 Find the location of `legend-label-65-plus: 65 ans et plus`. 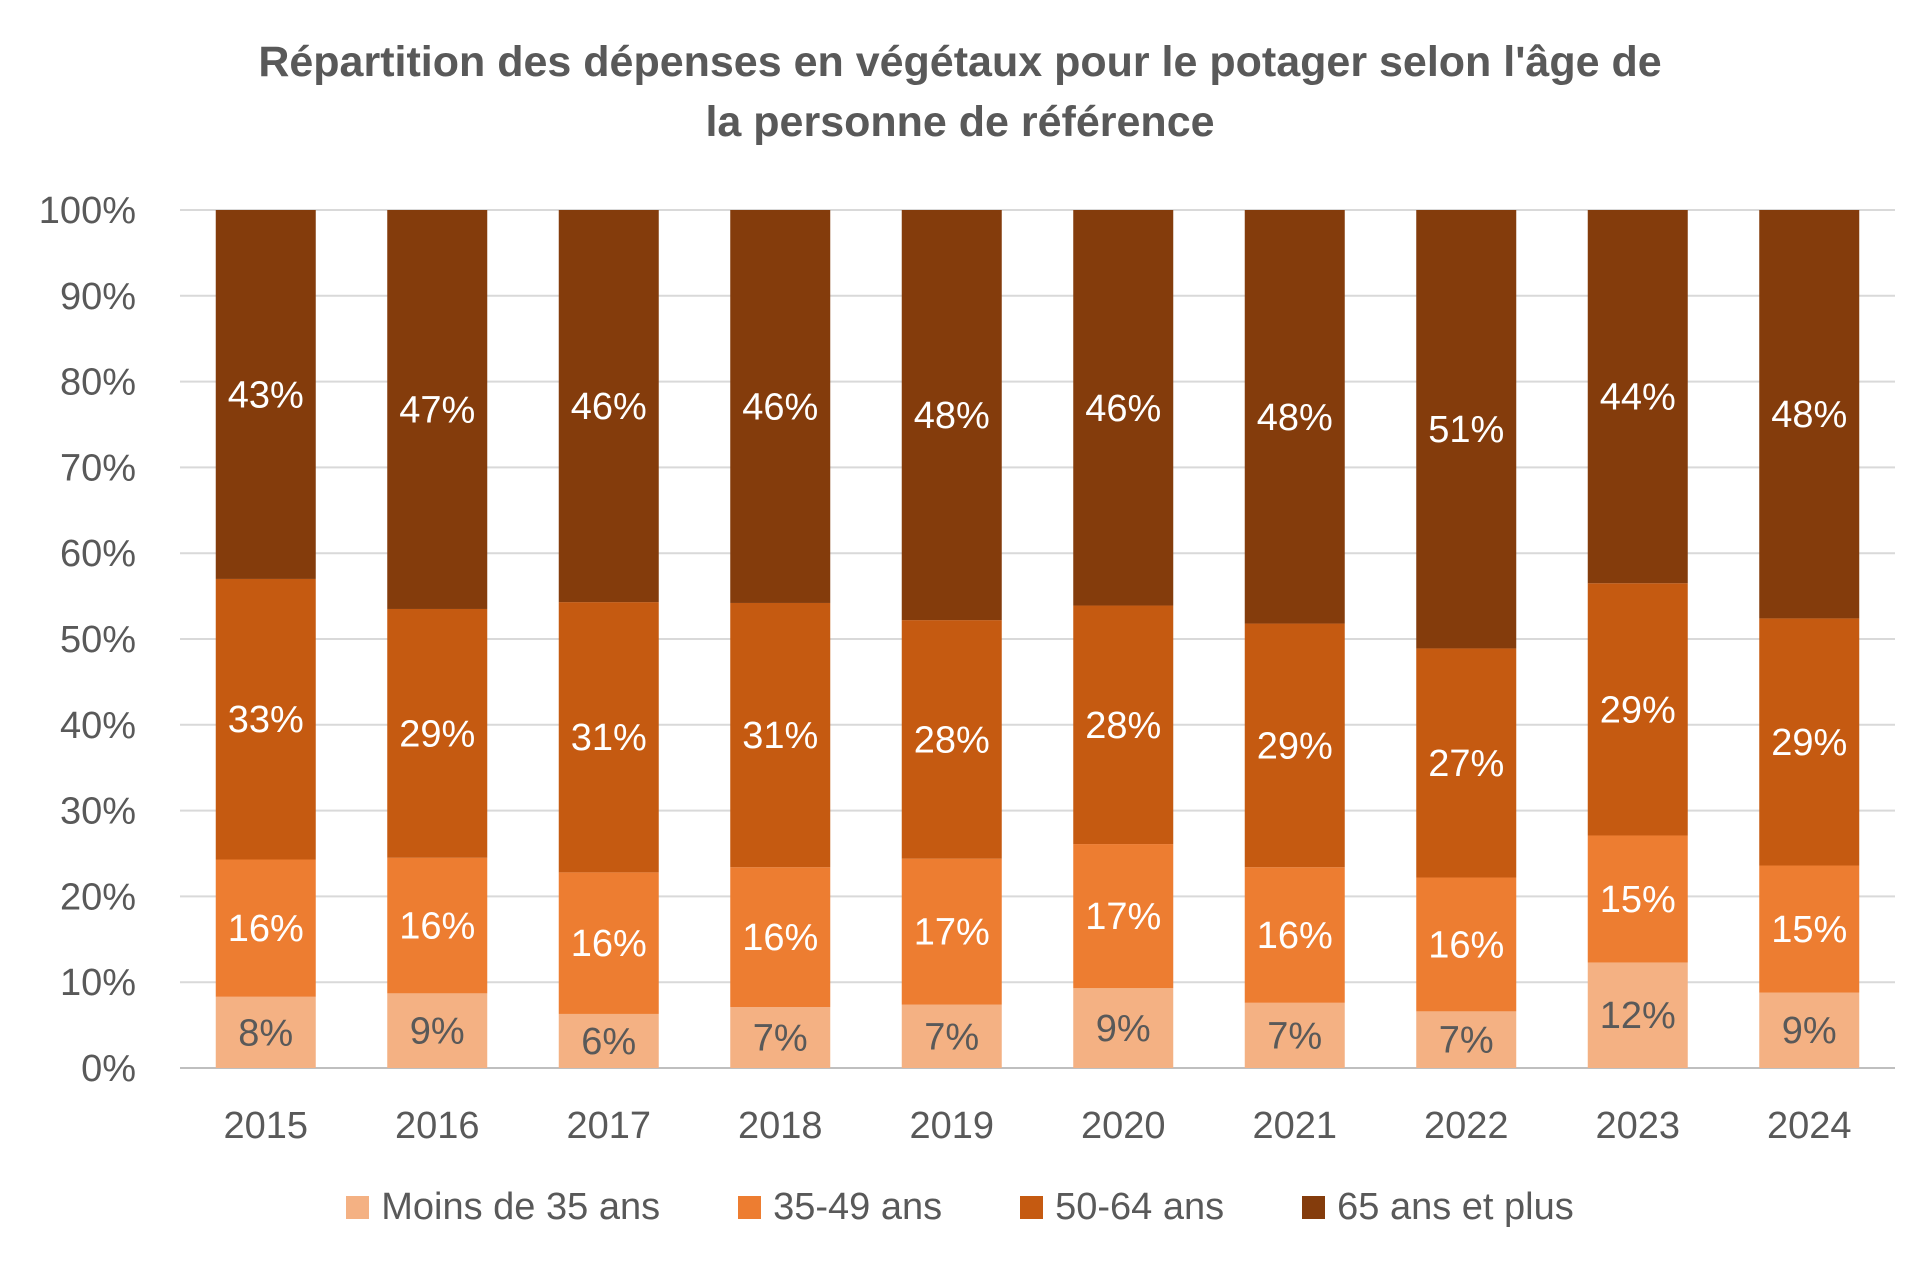

legend-label-65-plus: 65 ans et plus is located at coordinates (1455, 1207).